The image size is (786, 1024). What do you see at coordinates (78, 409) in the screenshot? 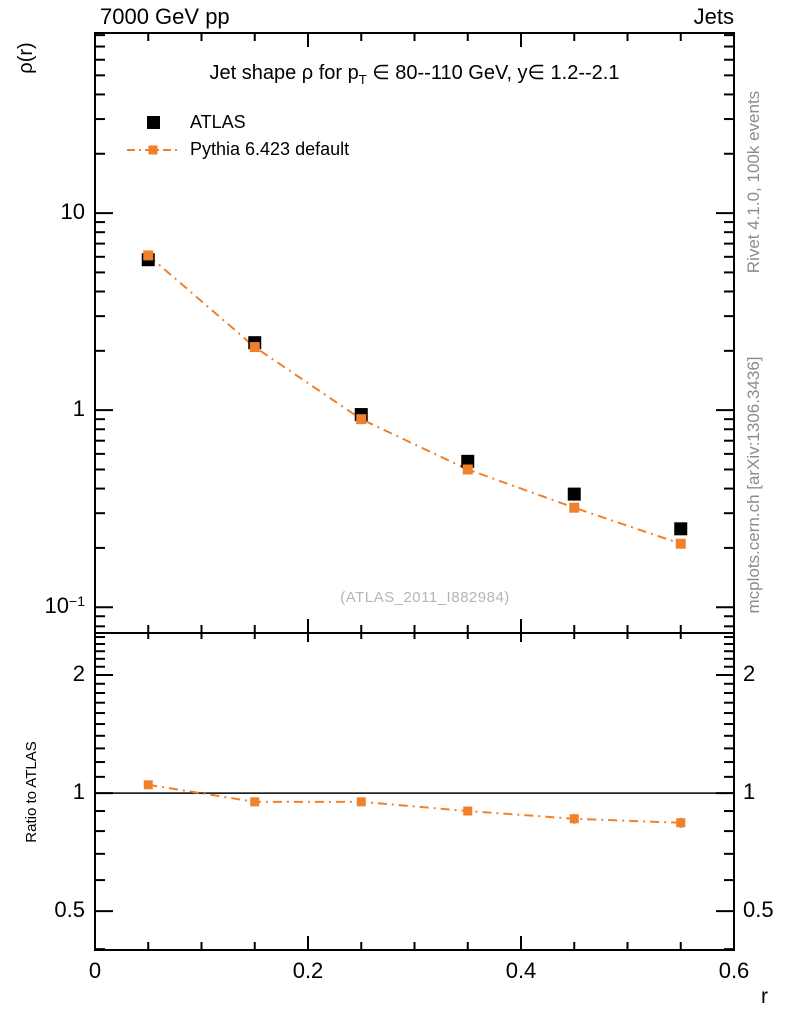
I see `y-main-tick-label: 1` at bounding box center [78, 409].